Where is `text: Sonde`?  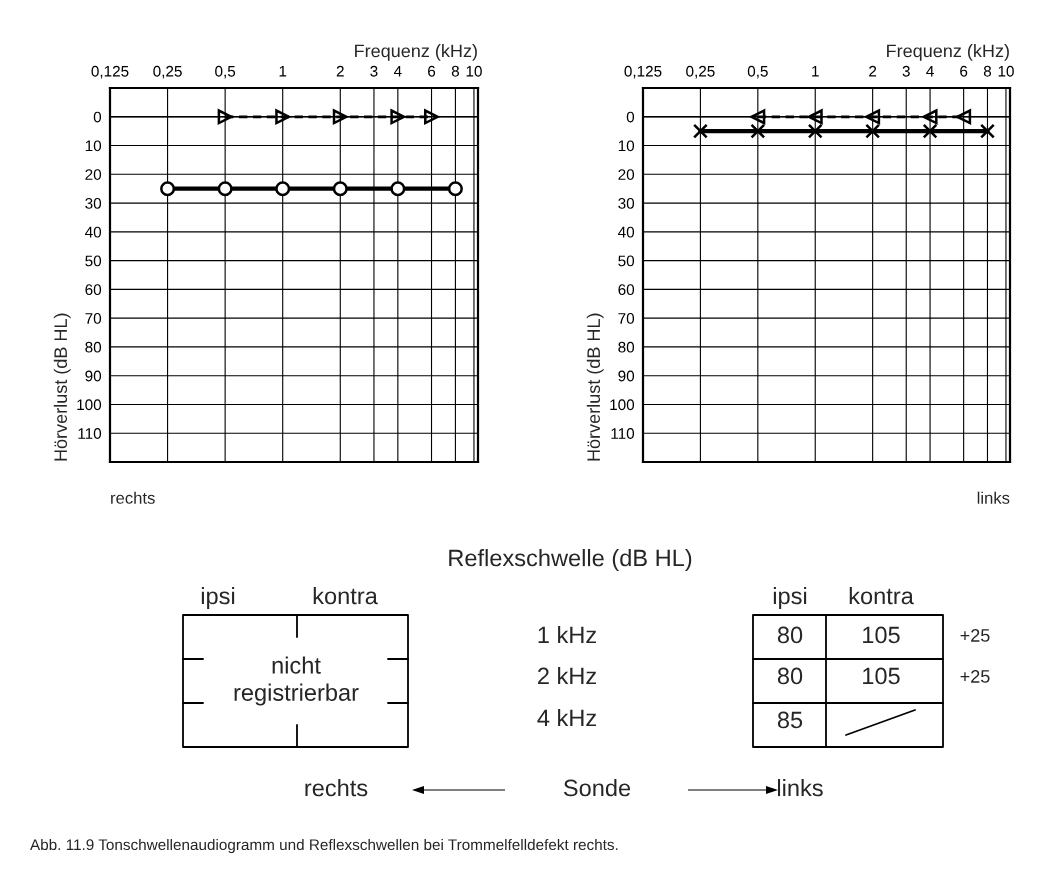 text: Sonde is located at coordinates (597, 787).